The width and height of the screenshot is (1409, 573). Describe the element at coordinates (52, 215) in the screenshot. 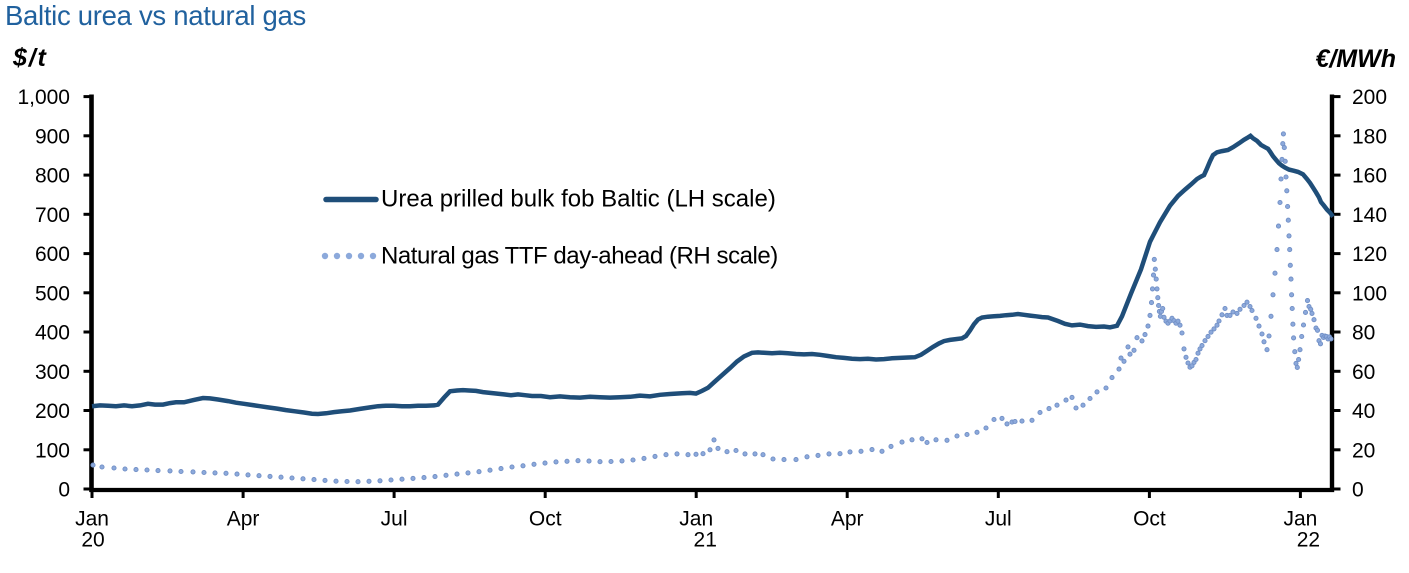

I see `svg-text: 700` at that location.